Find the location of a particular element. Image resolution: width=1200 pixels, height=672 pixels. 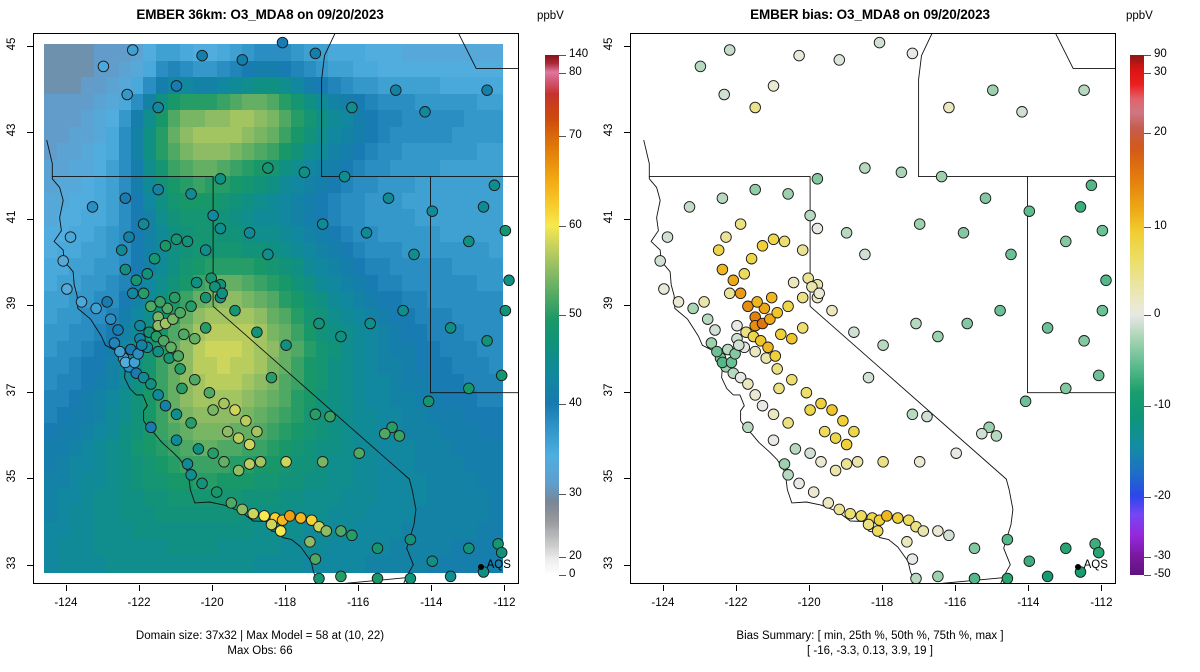

colorbar-tick-label: -10 is located at coordinates (1162, 405).